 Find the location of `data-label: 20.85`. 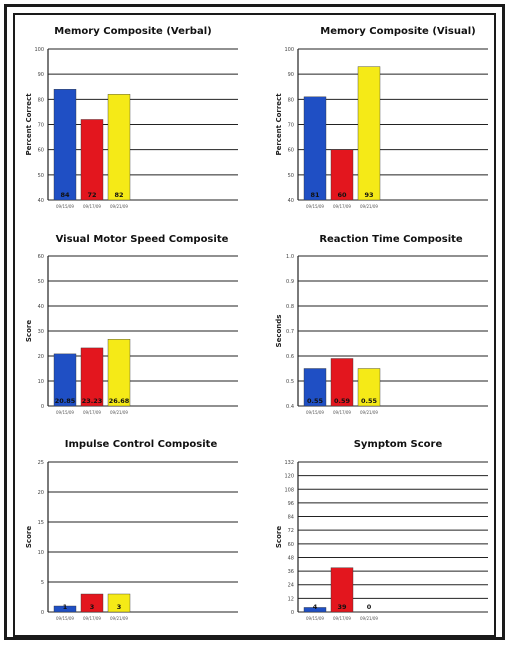

data-label: 20.85 is located at coordinates (65, 401).